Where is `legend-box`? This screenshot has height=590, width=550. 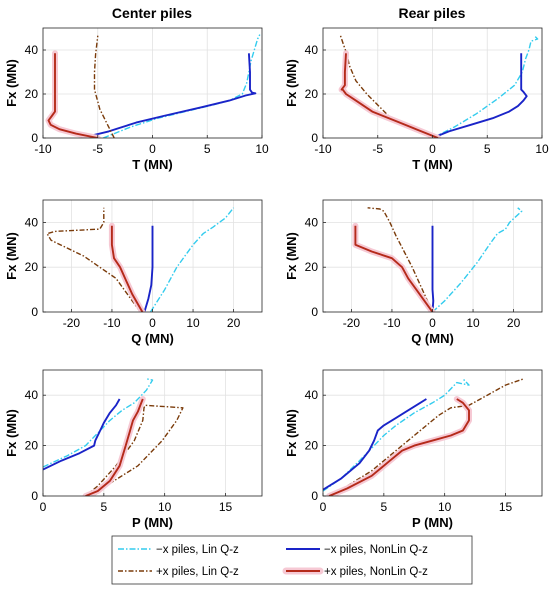
legend-box is located at coordinates (292, 560).